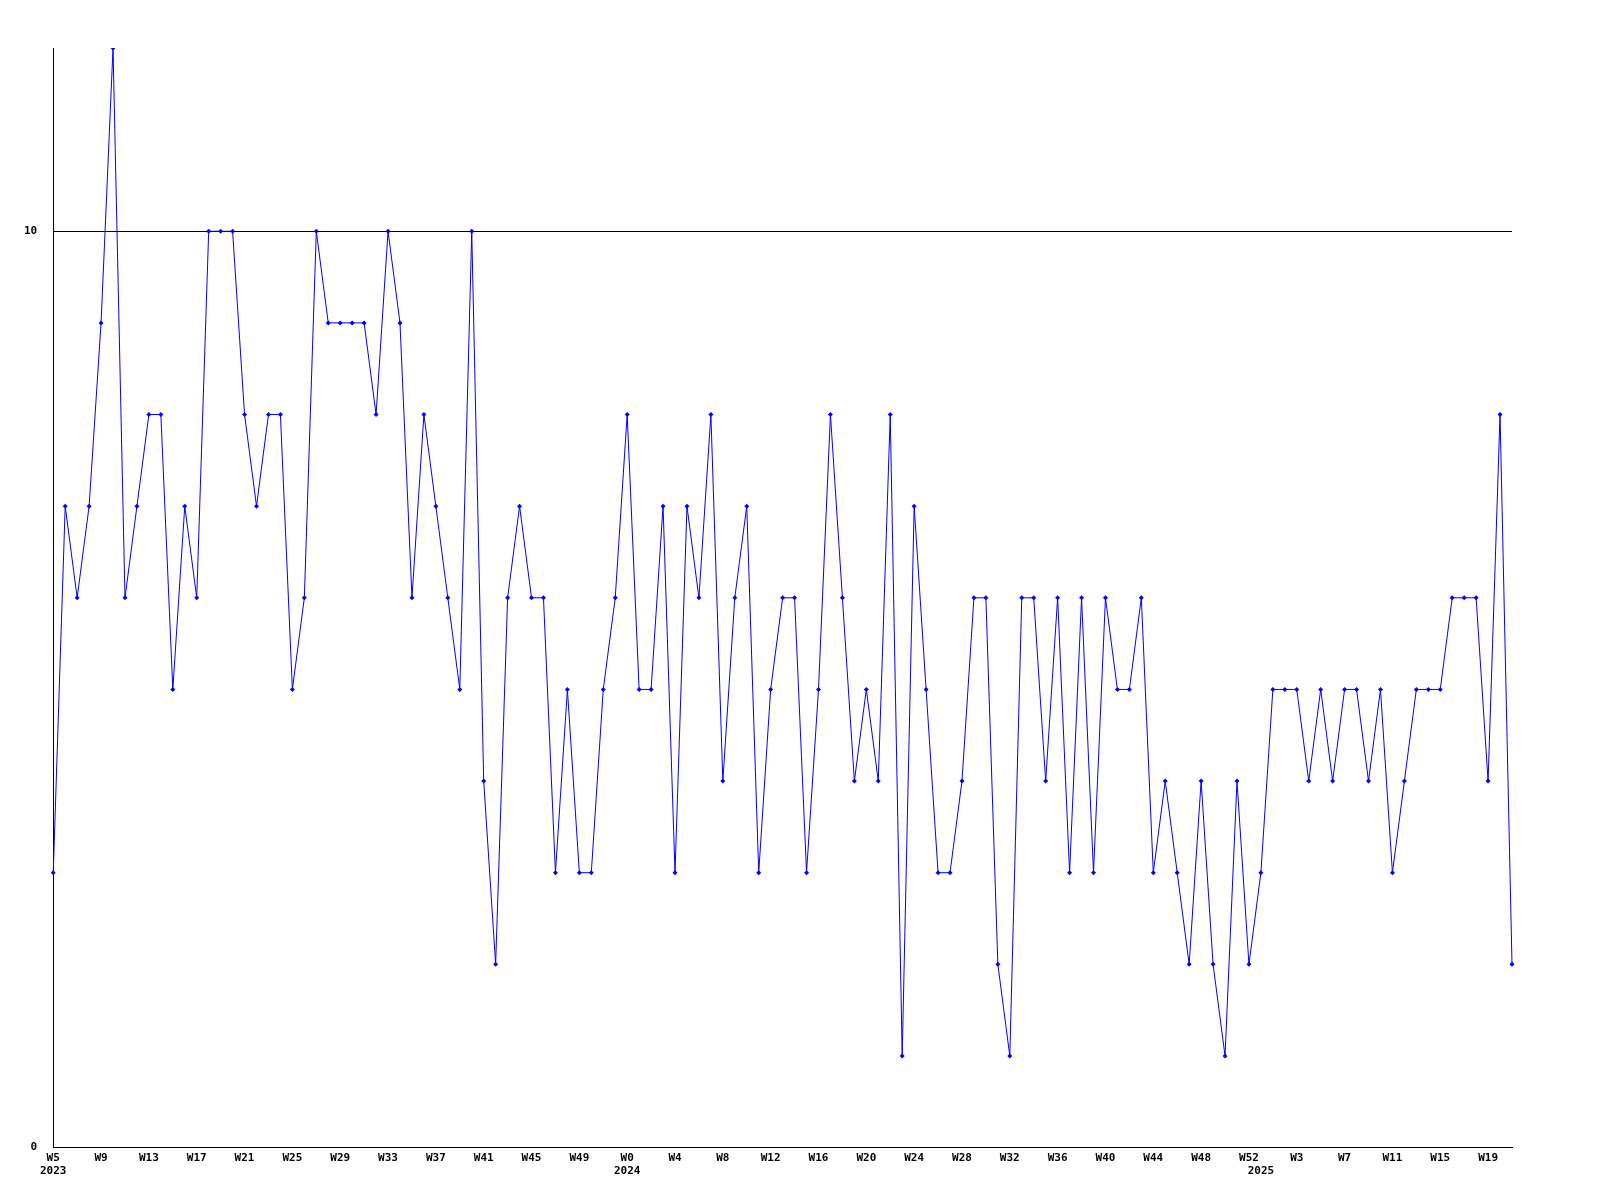  What do you see at coordinates (31, 231) in the screenshot?
I see `y-tick-label: 10` at bounding box center [31, 231].